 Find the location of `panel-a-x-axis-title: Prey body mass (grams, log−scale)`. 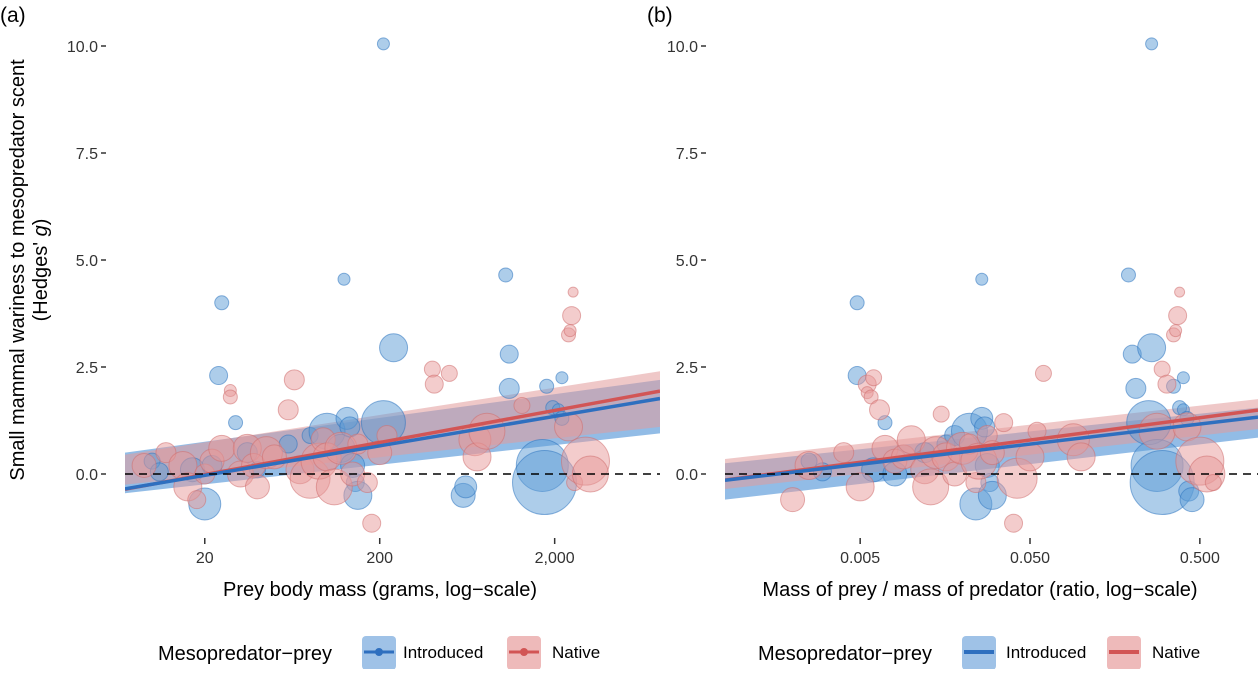

panel-a-x-axis-title: Prey body mass (grams, log−scale) is located at coordinates (380, 590).